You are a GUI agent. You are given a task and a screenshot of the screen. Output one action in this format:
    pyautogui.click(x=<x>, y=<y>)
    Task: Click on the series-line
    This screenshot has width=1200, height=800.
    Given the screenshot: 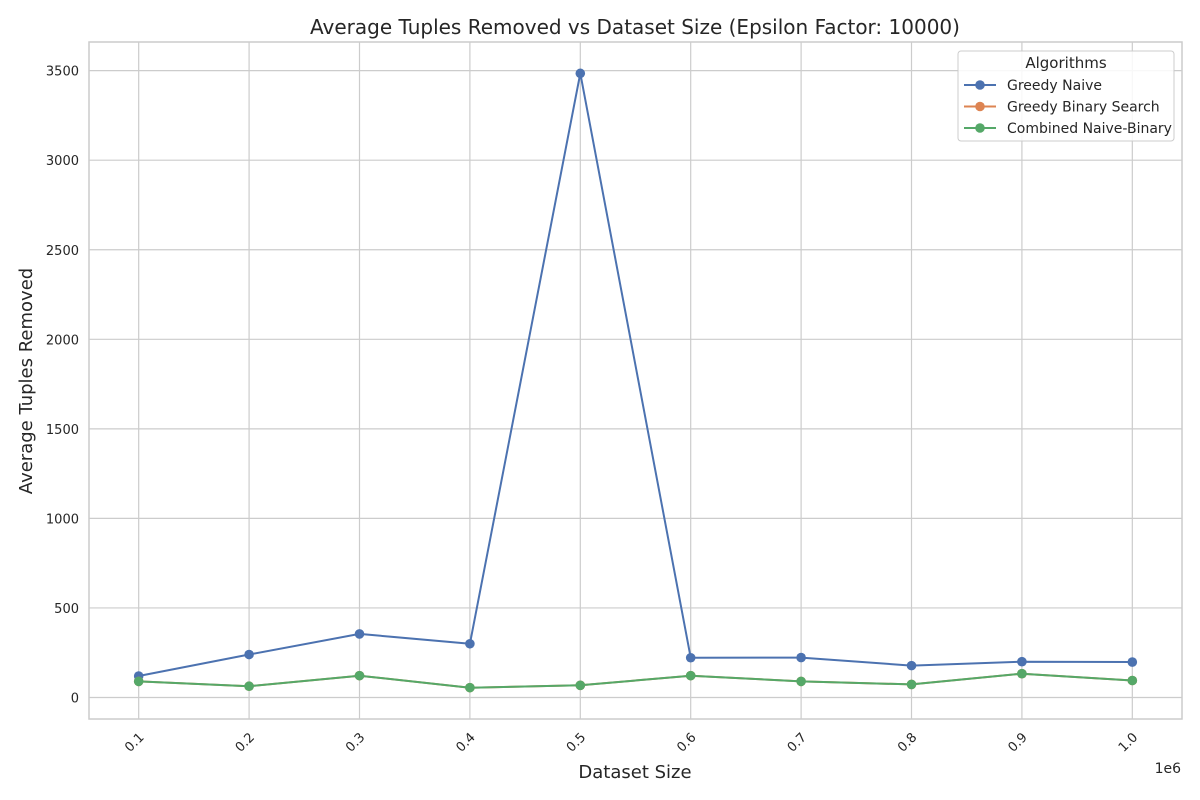 What is the action you would take?
    pyautogui.click(x=635, y=680)
    